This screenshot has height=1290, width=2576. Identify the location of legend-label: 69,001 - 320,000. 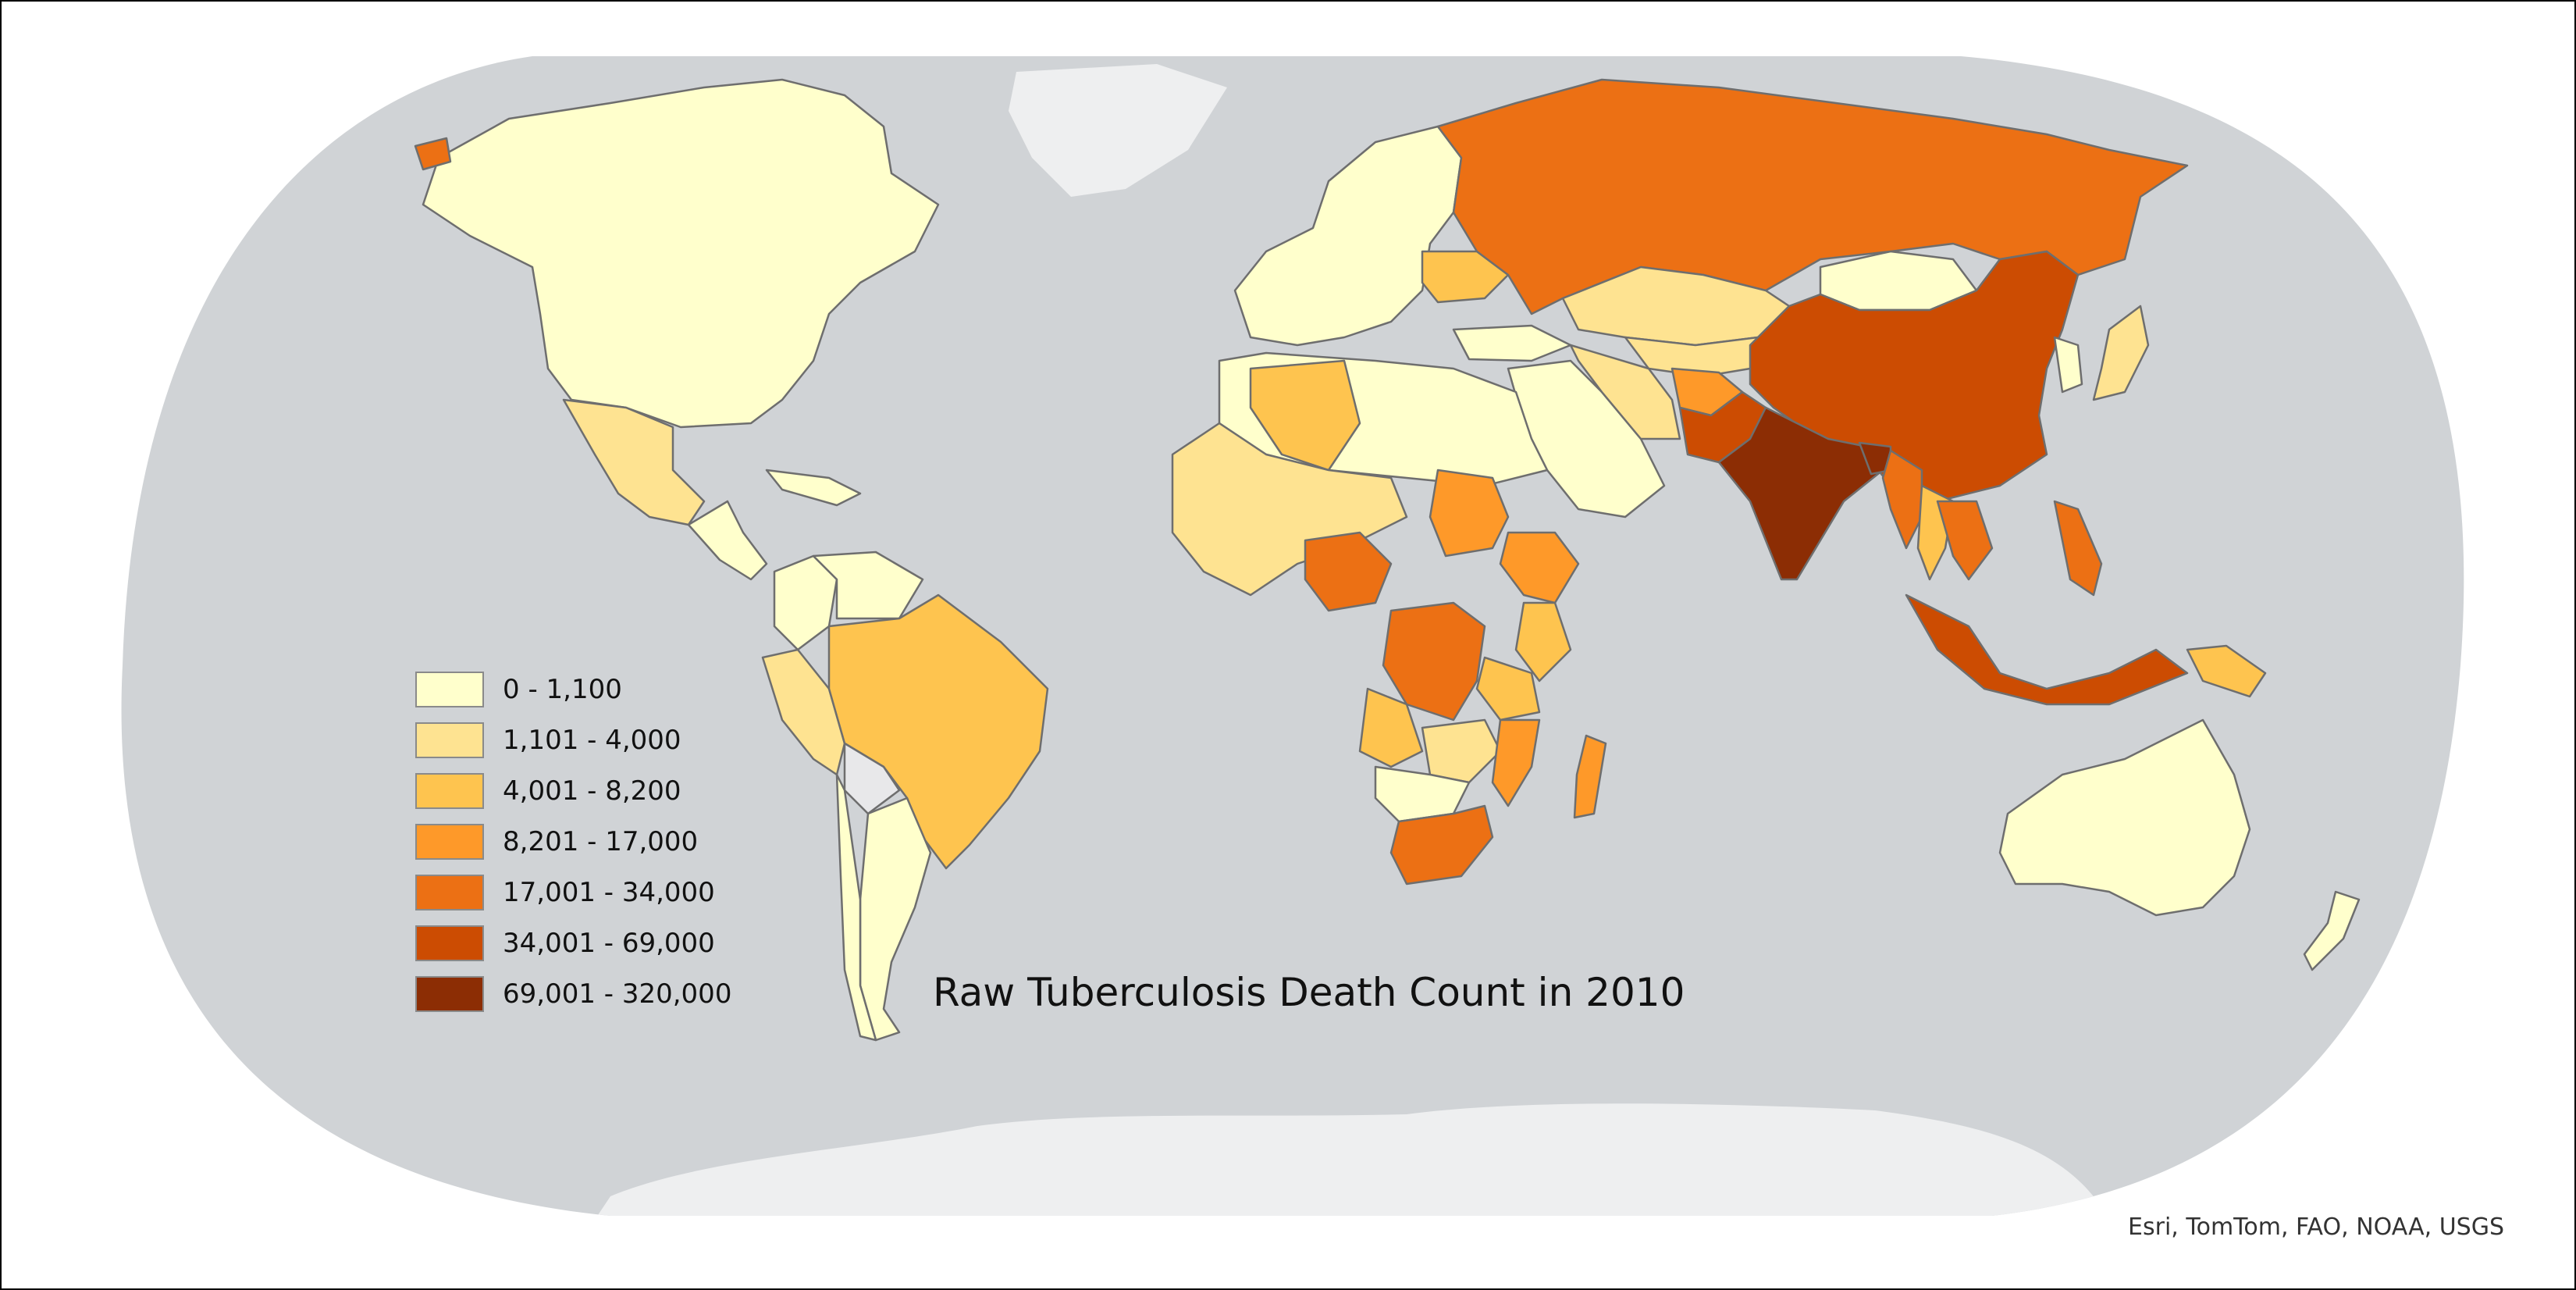
(617, 994).